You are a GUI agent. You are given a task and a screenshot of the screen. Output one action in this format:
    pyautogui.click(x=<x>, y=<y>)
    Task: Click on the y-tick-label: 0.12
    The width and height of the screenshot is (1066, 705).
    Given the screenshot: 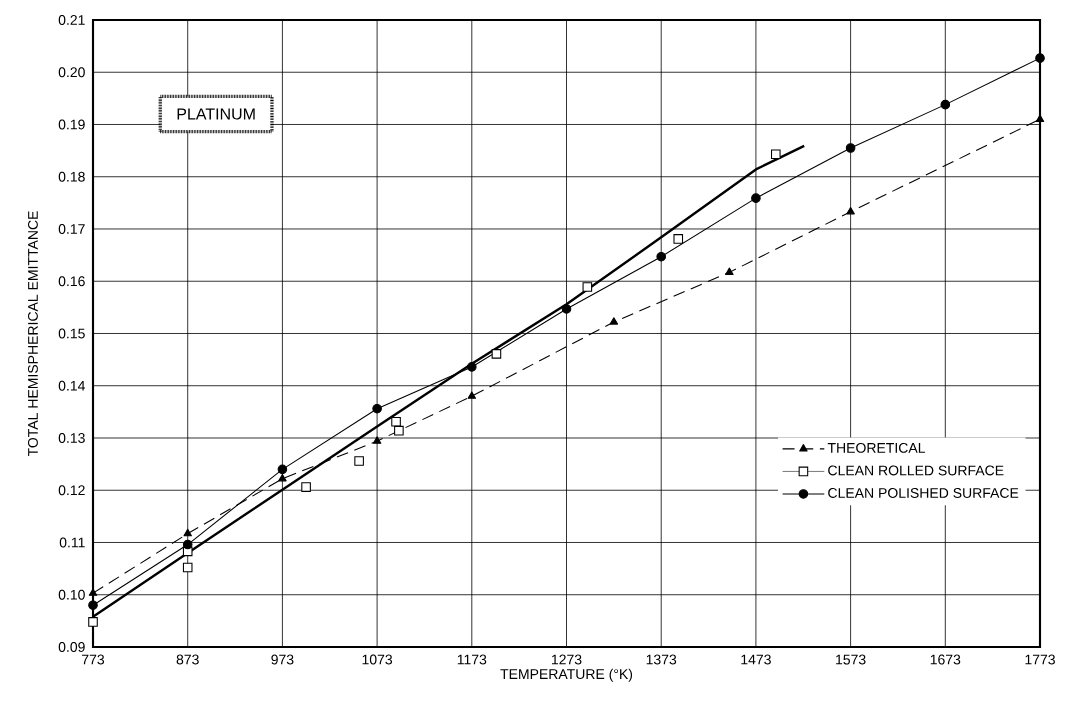 What is the action you would take?
    pyautogui.click(x=71, y=490)
    